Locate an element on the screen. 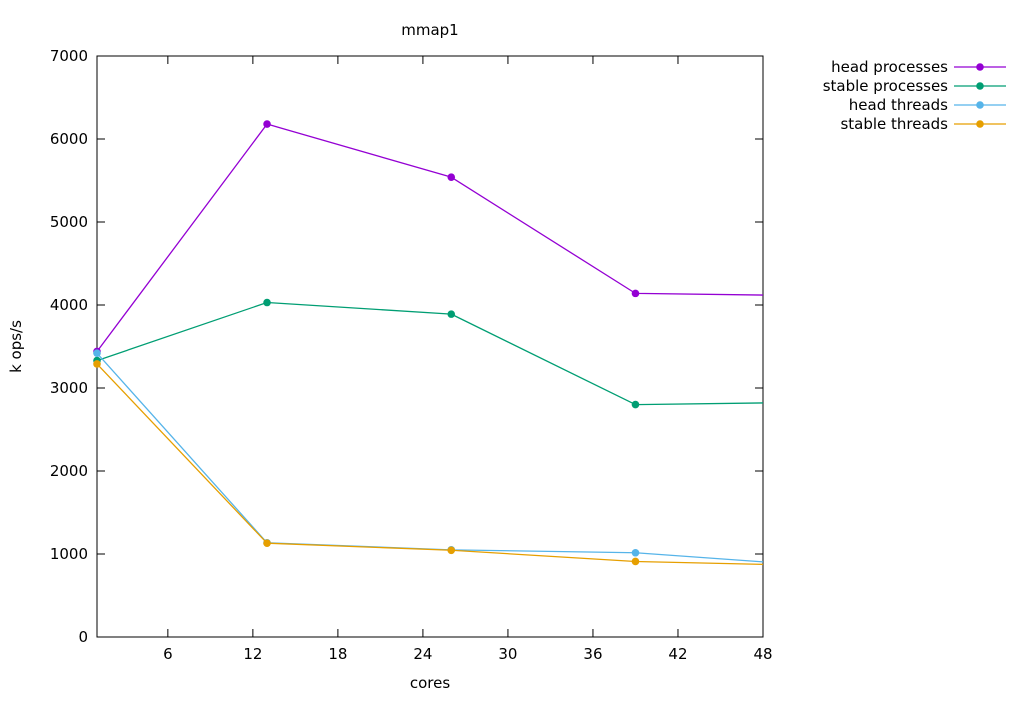 Image resolution: width=1024 pixels, height=705 pixels. x-tick-label: 48 is located at coordinates (762, 654).